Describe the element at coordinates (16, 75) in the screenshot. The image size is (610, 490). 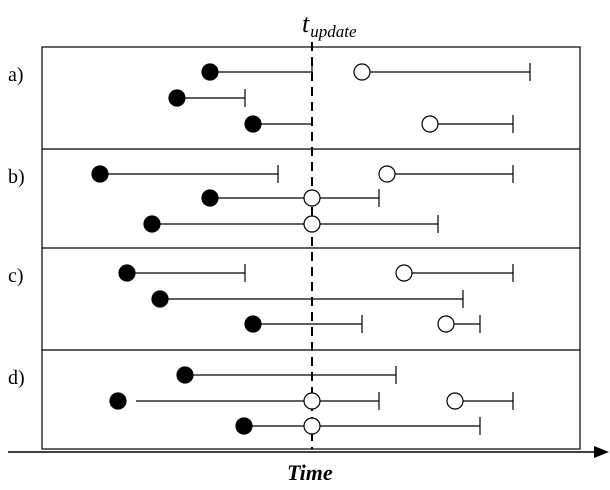
I see `panel-label-a: a)` at that location.